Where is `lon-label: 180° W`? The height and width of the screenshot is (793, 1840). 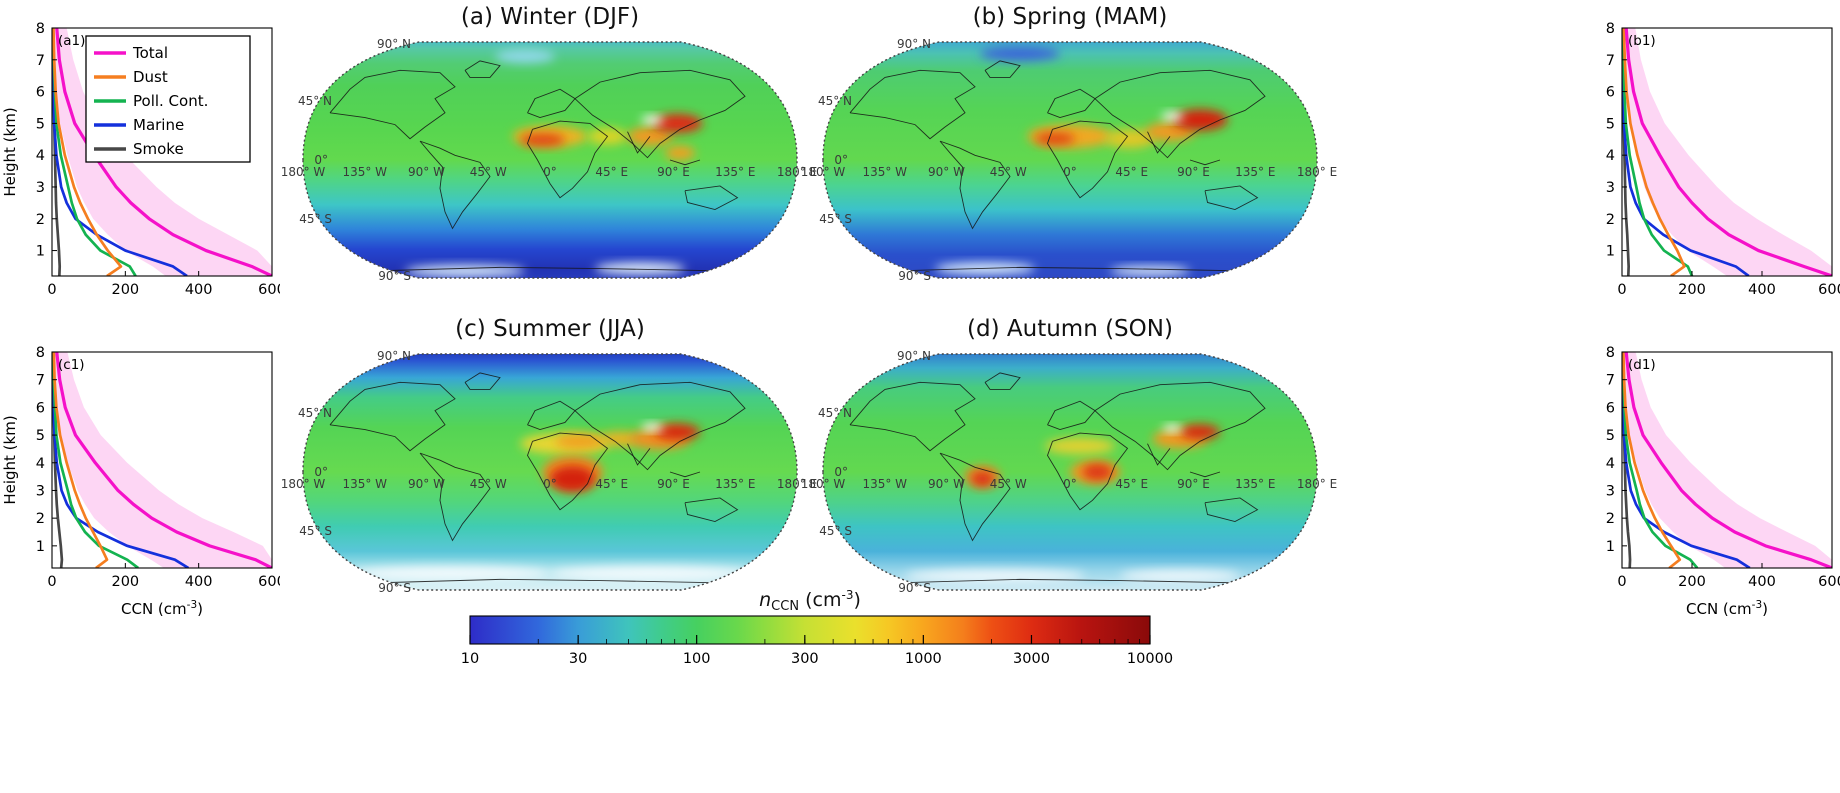
lon-label: 180° W is located at coordinates (303, 484).